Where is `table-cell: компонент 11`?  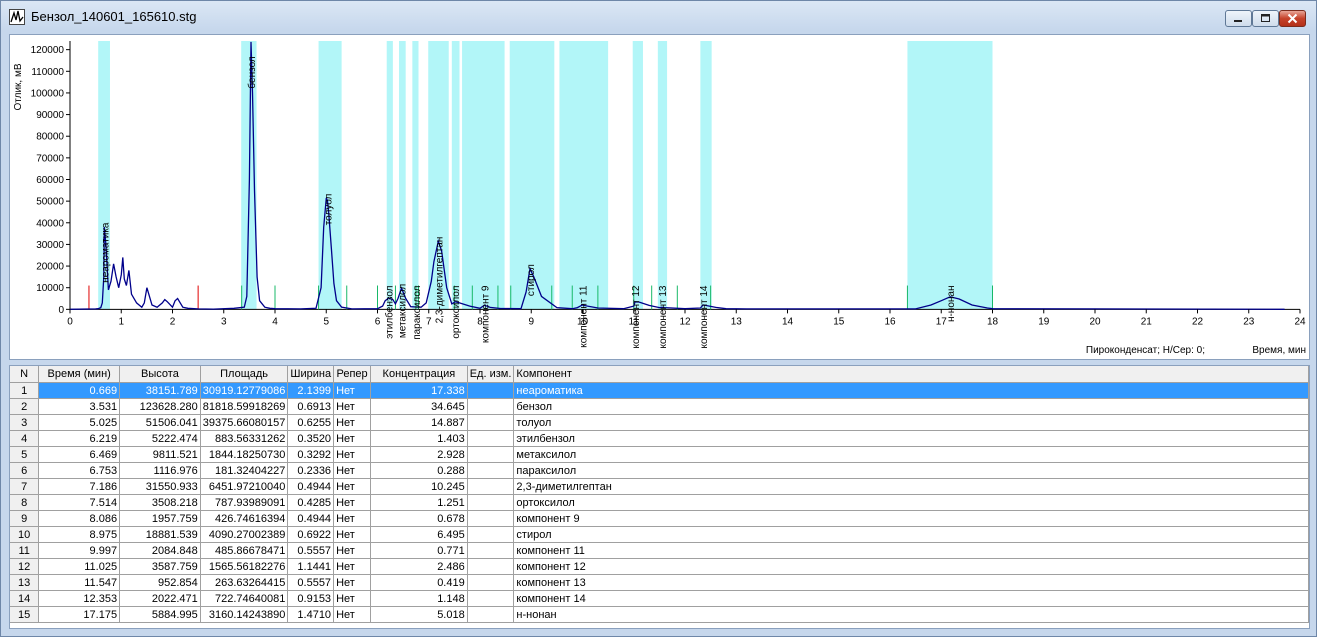
table-cell: компонент 11 is located at coordinates (911, 550).